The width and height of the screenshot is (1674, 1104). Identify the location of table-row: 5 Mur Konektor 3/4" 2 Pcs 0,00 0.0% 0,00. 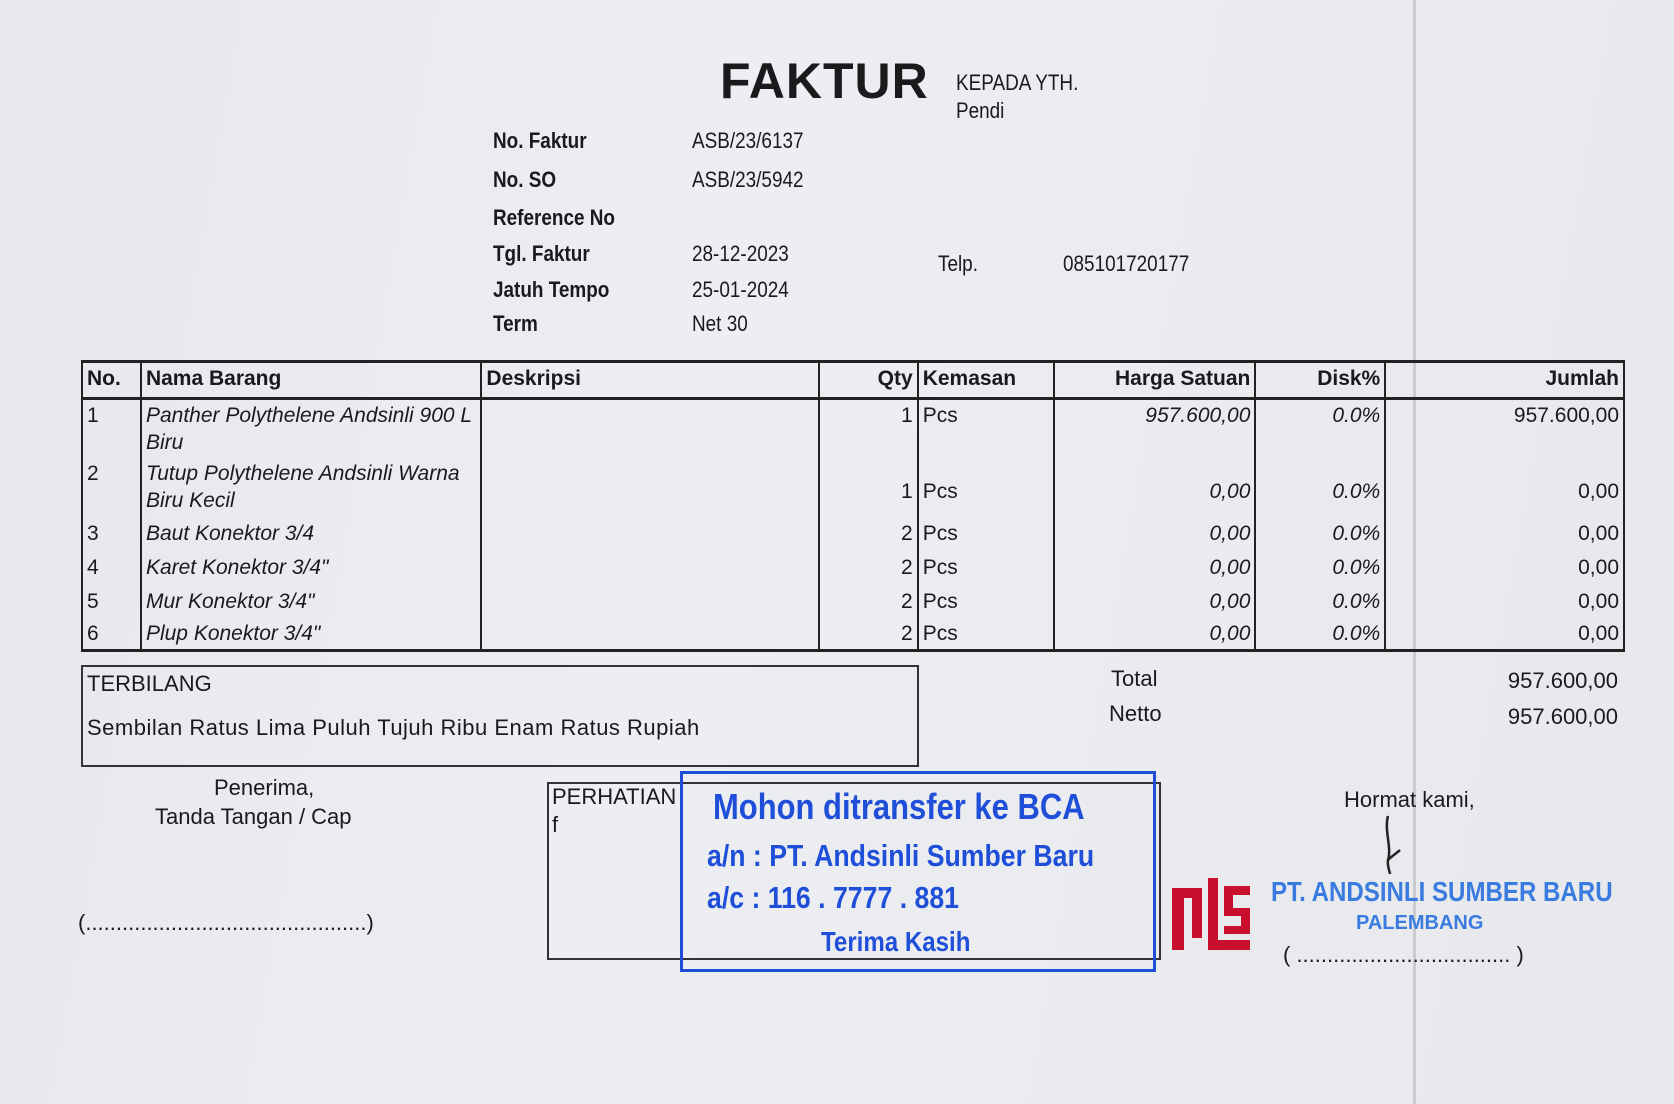
(853, 602).